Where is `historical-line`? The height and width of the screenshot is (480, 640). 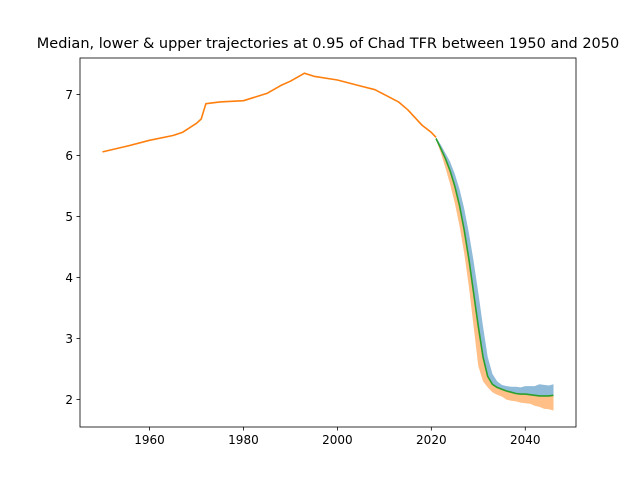
historical-line is located at coordinates (269, 112).